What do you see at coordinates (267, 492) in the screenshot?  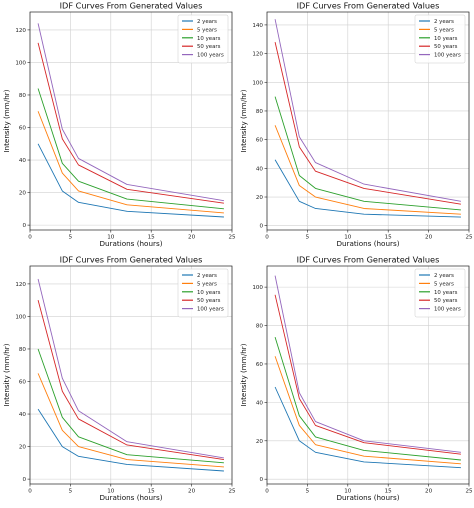 I see `x-tick-label: 0` at bounding box center [267, 492].